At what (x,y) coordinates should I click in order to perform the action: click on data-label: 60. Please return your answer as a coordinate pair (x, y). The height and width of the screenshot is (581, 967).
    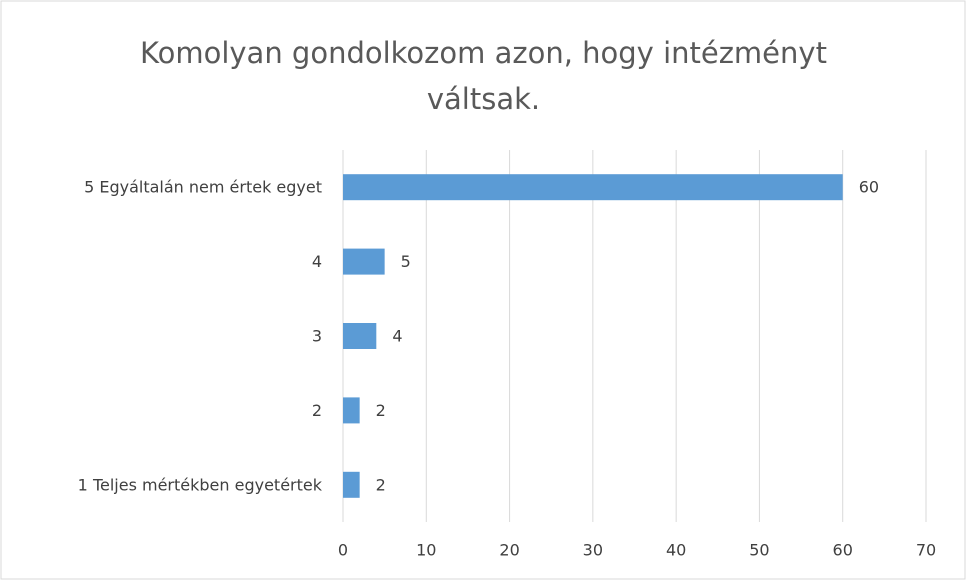
    Looking at the image, I should click on (869, 187).